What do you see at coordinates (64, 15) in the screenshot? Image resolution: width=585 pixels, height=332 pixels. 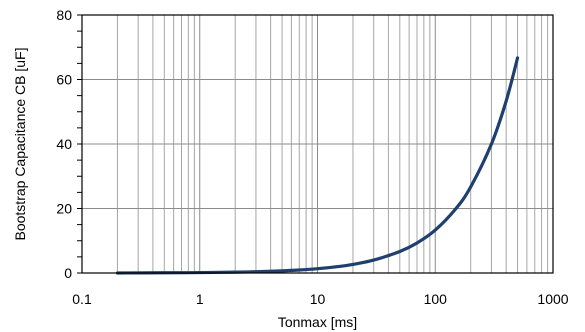 I see `y-tick-label: 80` at bounding box center [64, 15].